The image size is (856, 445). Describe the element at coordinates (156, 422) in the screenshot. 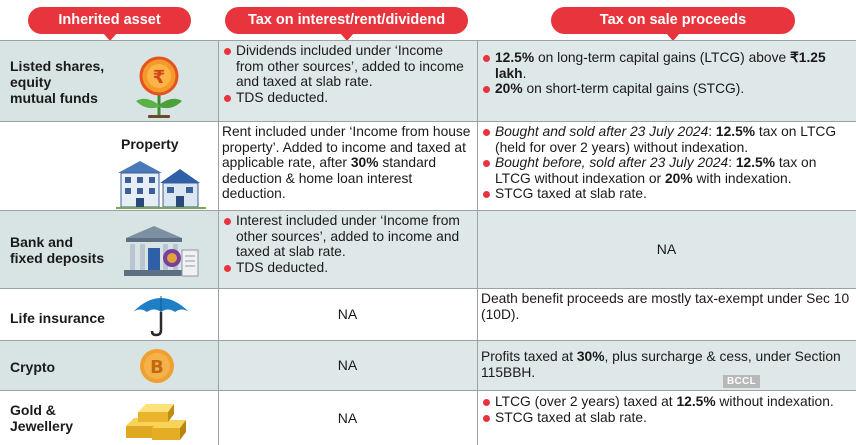

I see `gold-bars-icon` at that location.